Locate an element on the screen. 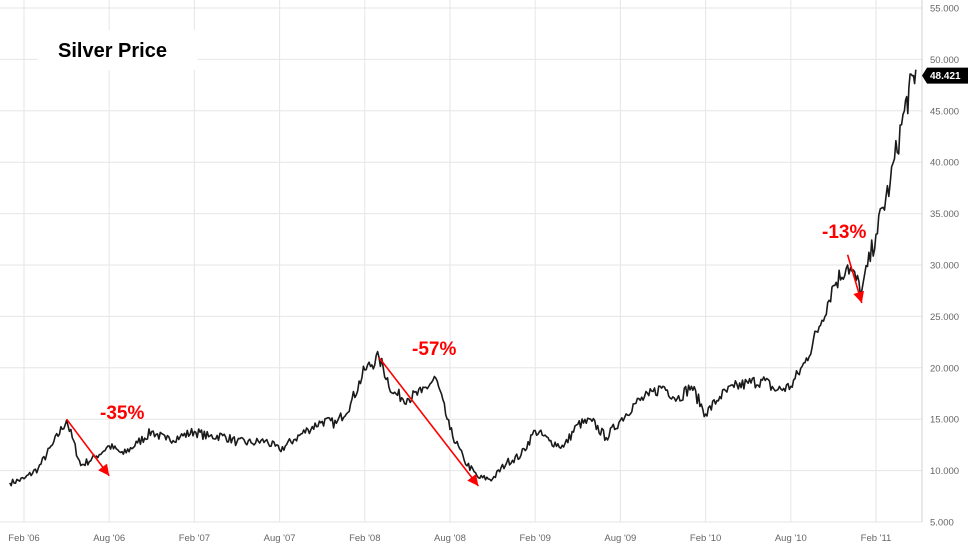  y-tick-label: 25.000 is located at coordinates (944, 317).